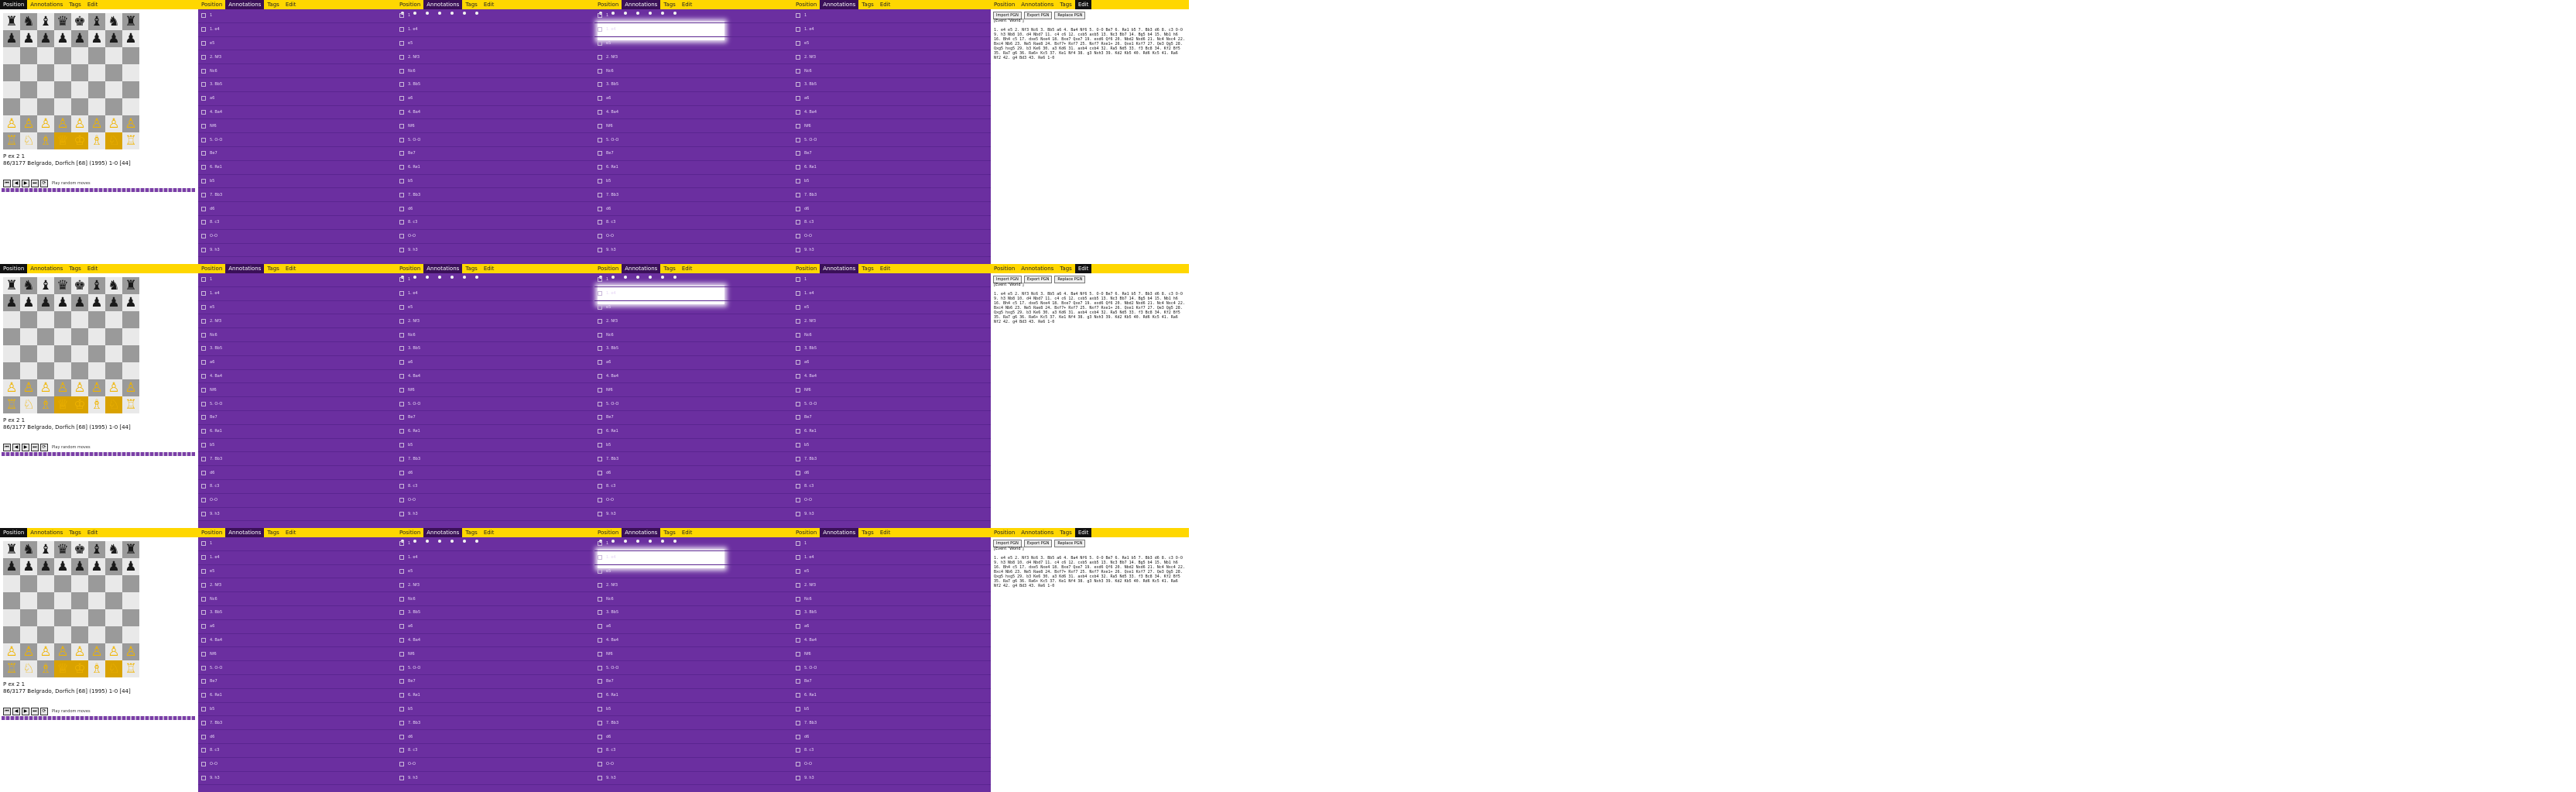  I want to click on chess-piece: ♛, so click(63, 285).